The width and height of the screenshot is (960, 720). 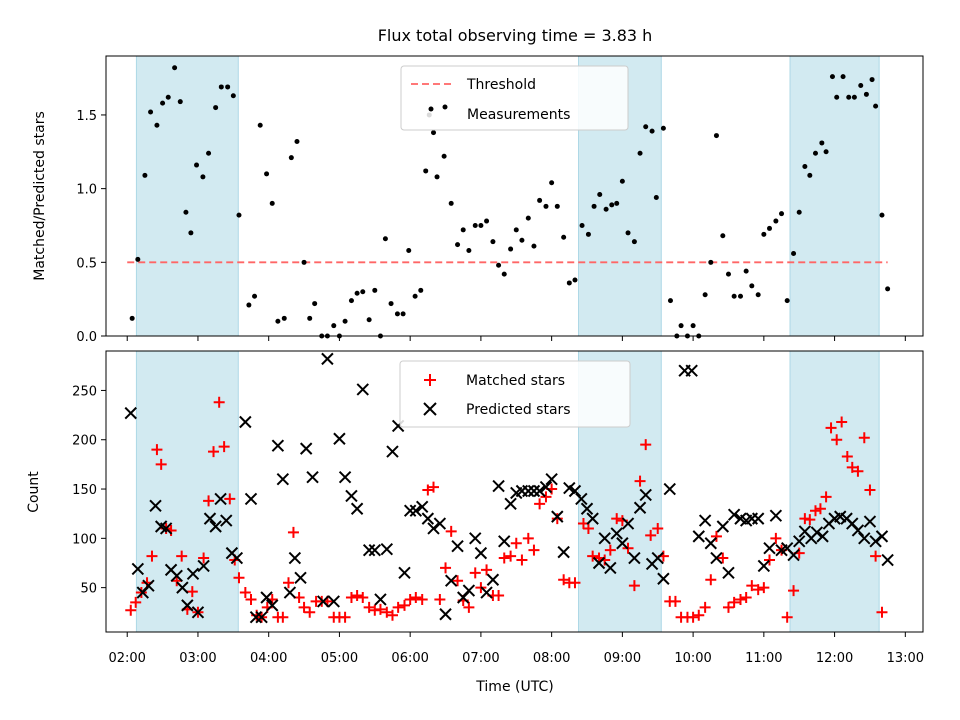 What do you see at coordinates (86, 190) in the screenshot?
I see `y-tick-label: 1.0` at bounding box center [86, 190].